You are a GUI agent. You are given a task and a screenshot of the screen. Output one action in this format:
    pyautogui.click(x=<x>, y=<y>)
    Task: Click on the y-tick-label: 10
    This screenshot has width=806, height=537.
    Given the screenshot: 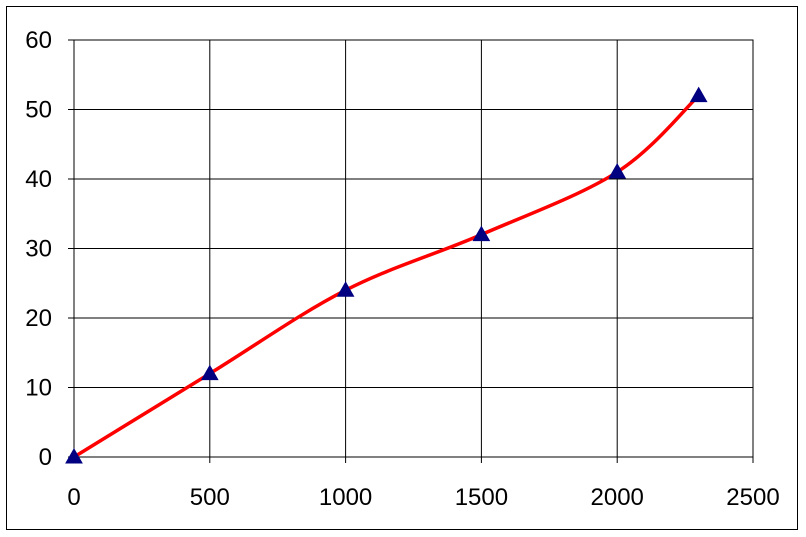 What is the action you would take?
    pyautogui.click(x=38, y=388)
    